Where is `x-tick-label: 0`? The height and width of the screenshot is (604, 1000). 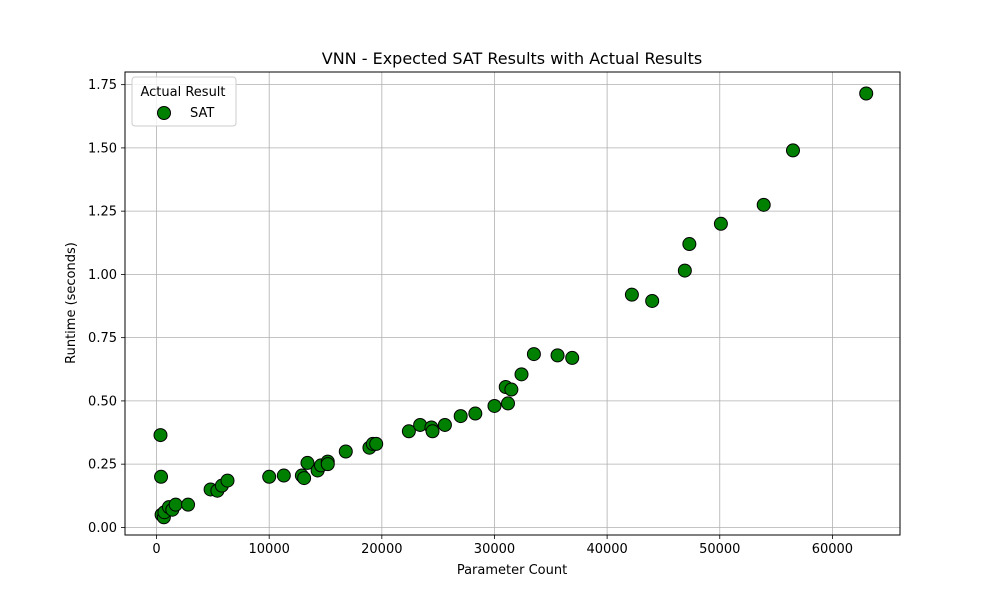 x-tick-label: 0 is located at coordinates (156, 549).